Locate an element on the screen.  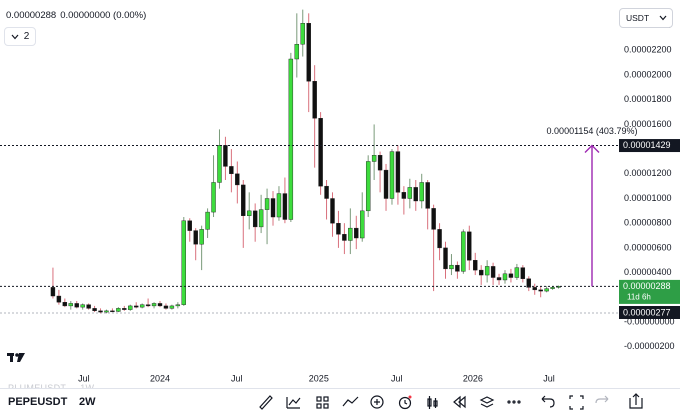
interval: 2W is located at coordinates (87, 402).